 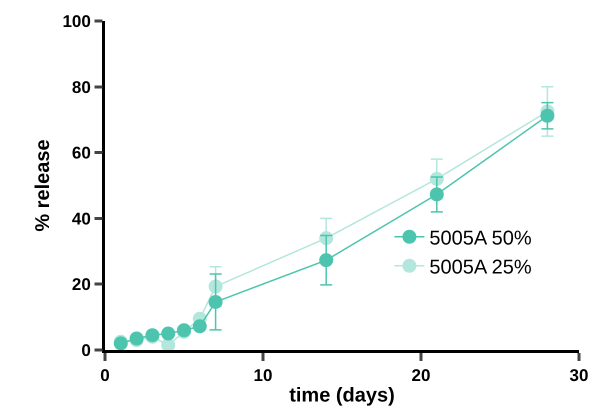 What do you see at coordinates (86, 350) in the screenshot?
I see `y-tick-label: 0` at bounding box center [86, 350].